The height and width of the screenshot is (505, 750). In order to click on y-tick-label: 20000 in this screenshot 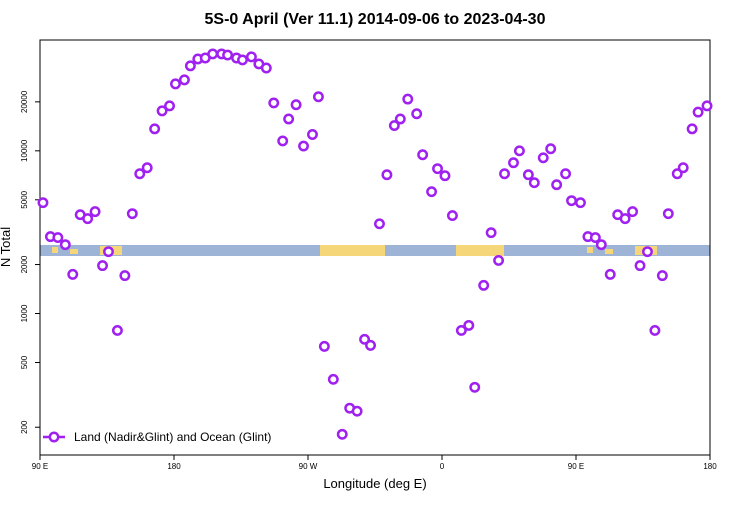, I will do `click(24, 101)`.